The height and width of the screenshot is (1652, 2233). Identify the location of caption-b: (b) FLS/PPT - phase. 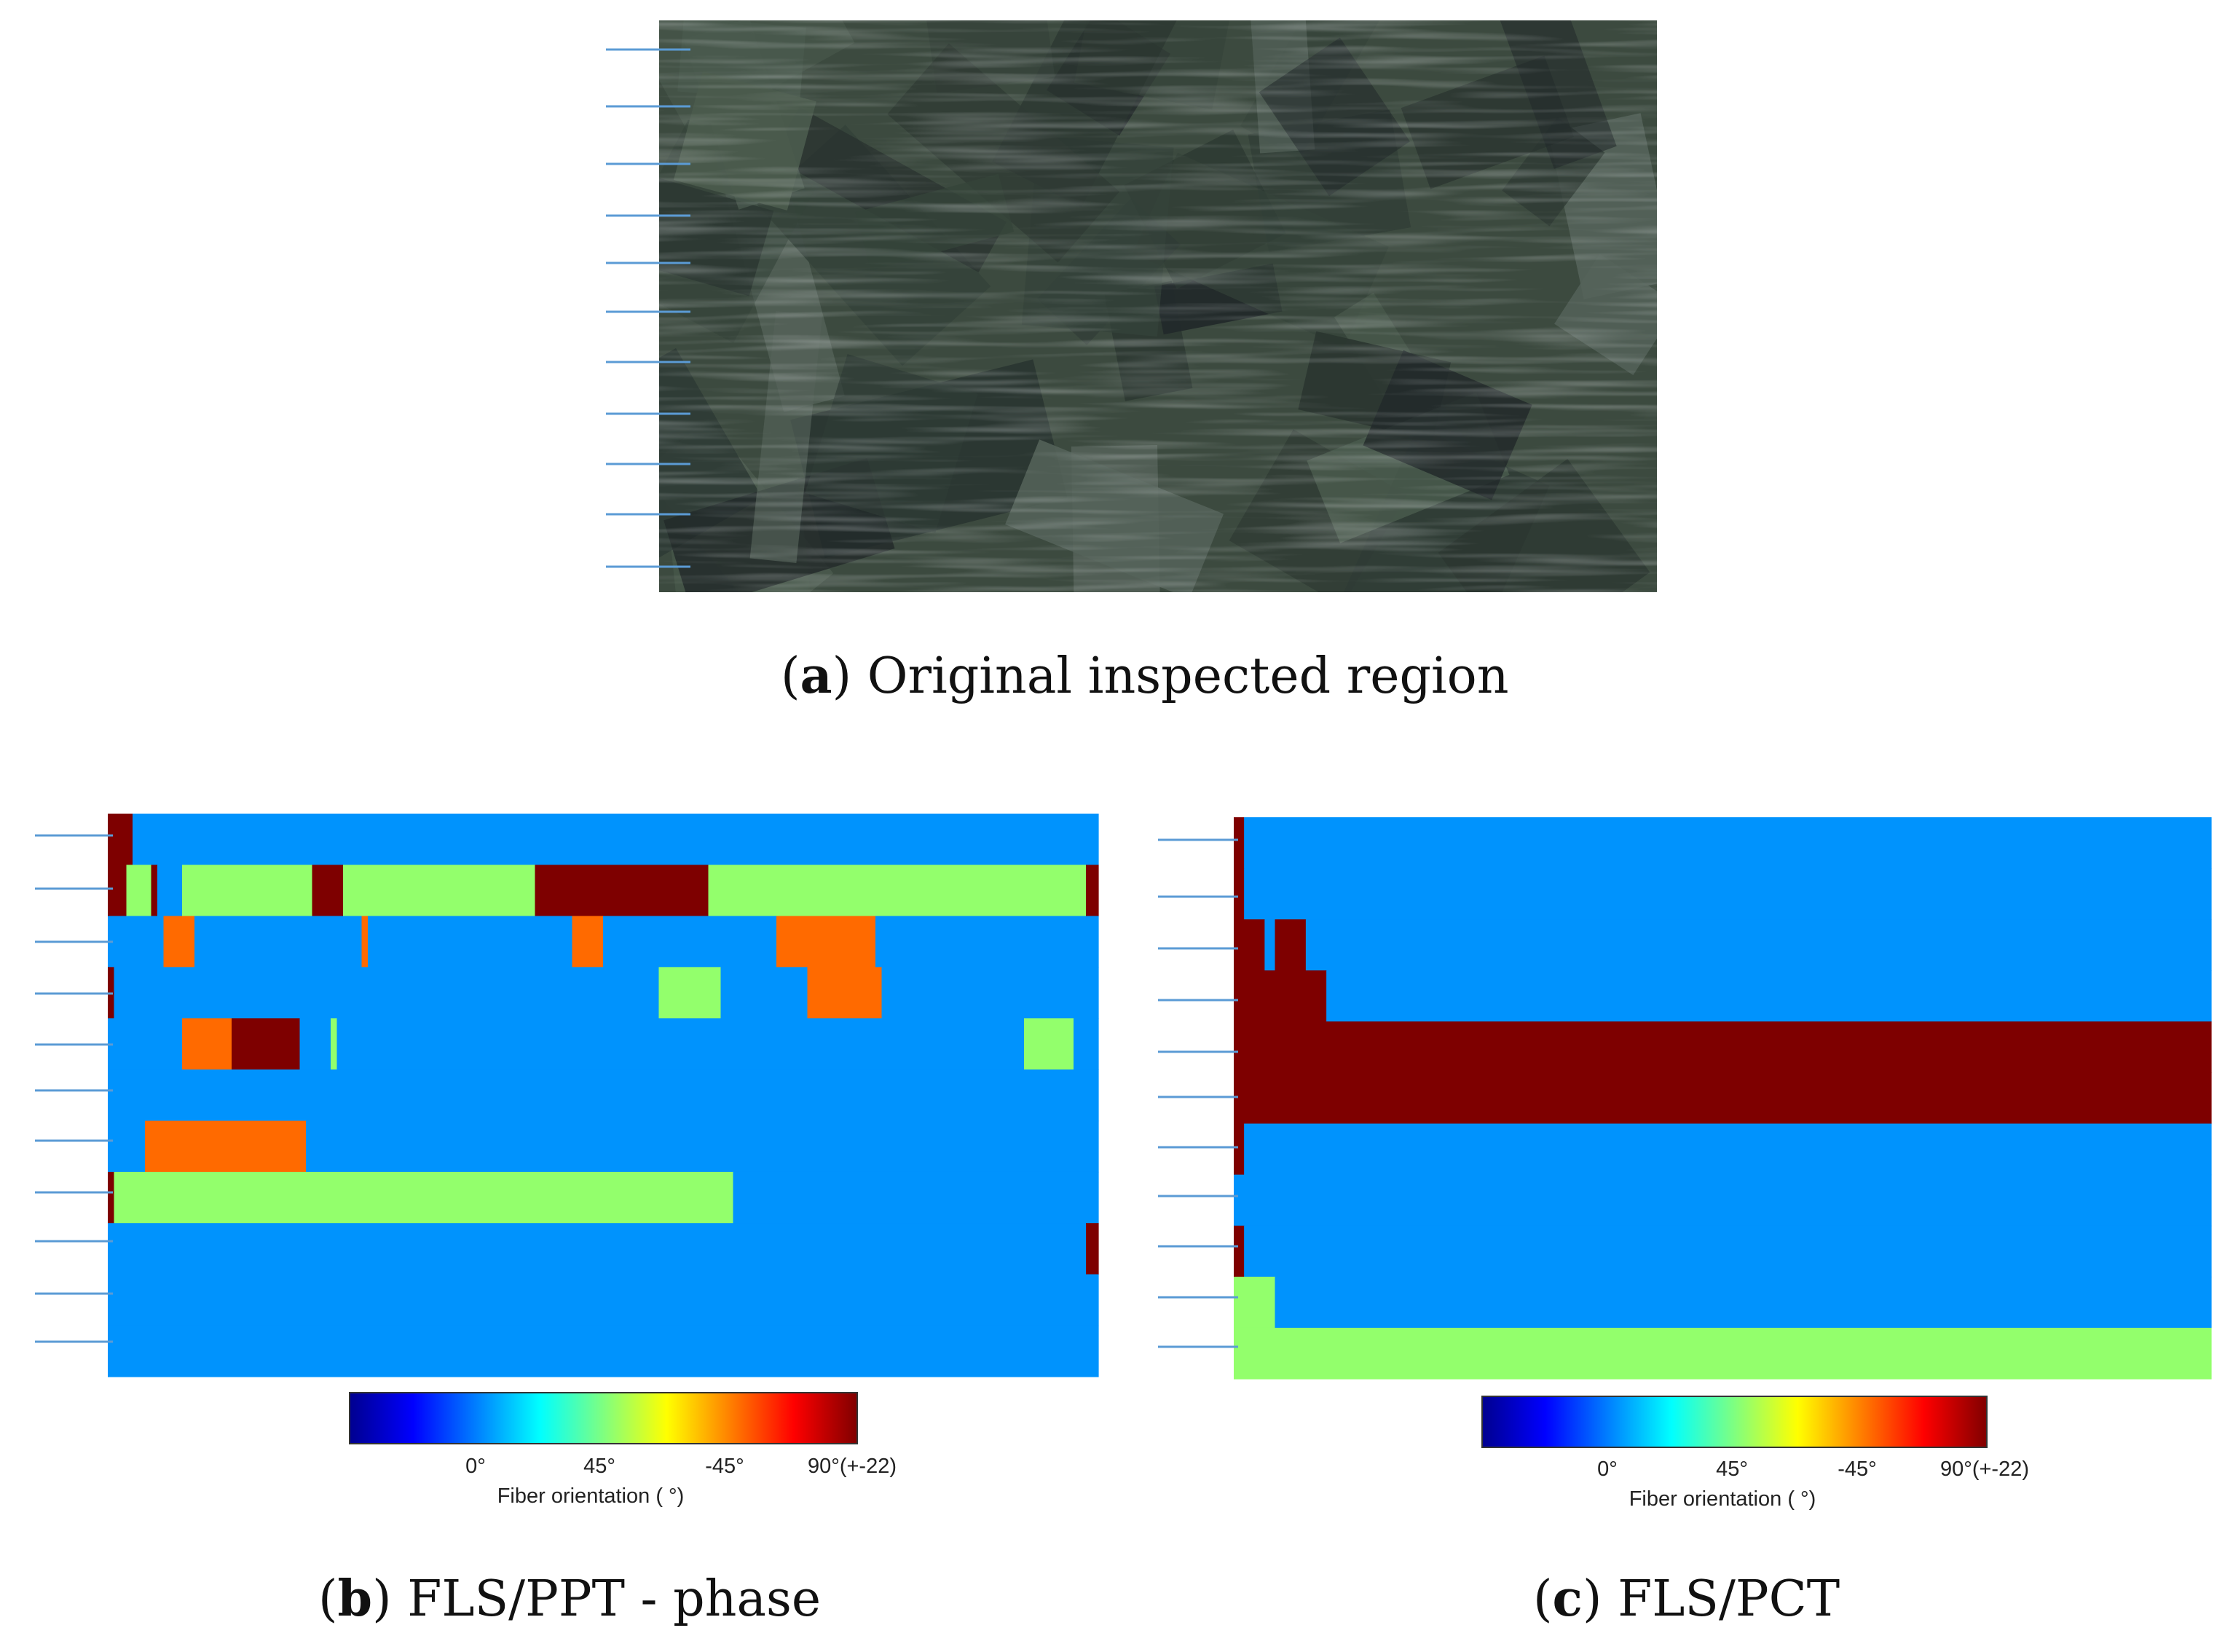
(570, 1599).